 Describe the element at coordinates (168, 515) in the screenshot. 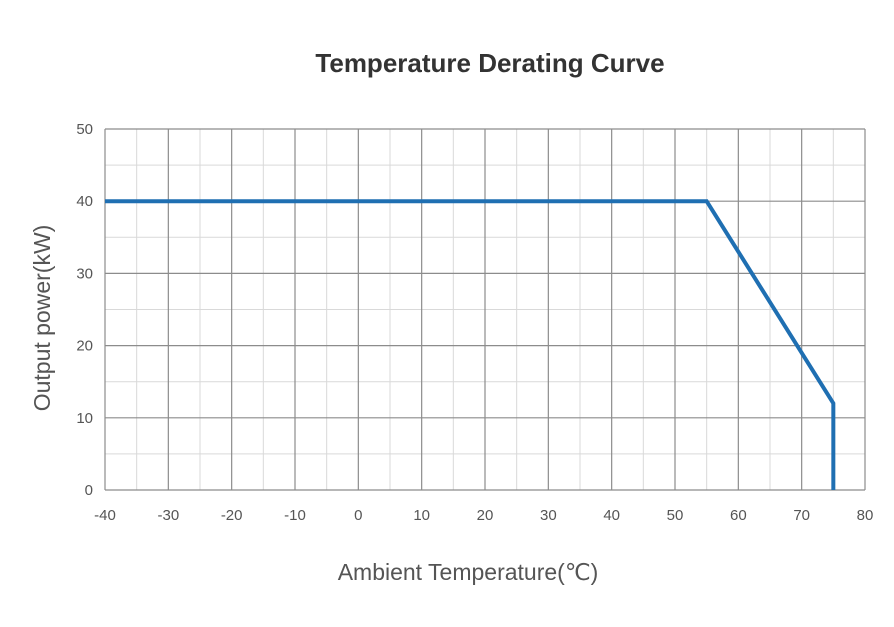

I see `x-tick-label: -30` at that location.